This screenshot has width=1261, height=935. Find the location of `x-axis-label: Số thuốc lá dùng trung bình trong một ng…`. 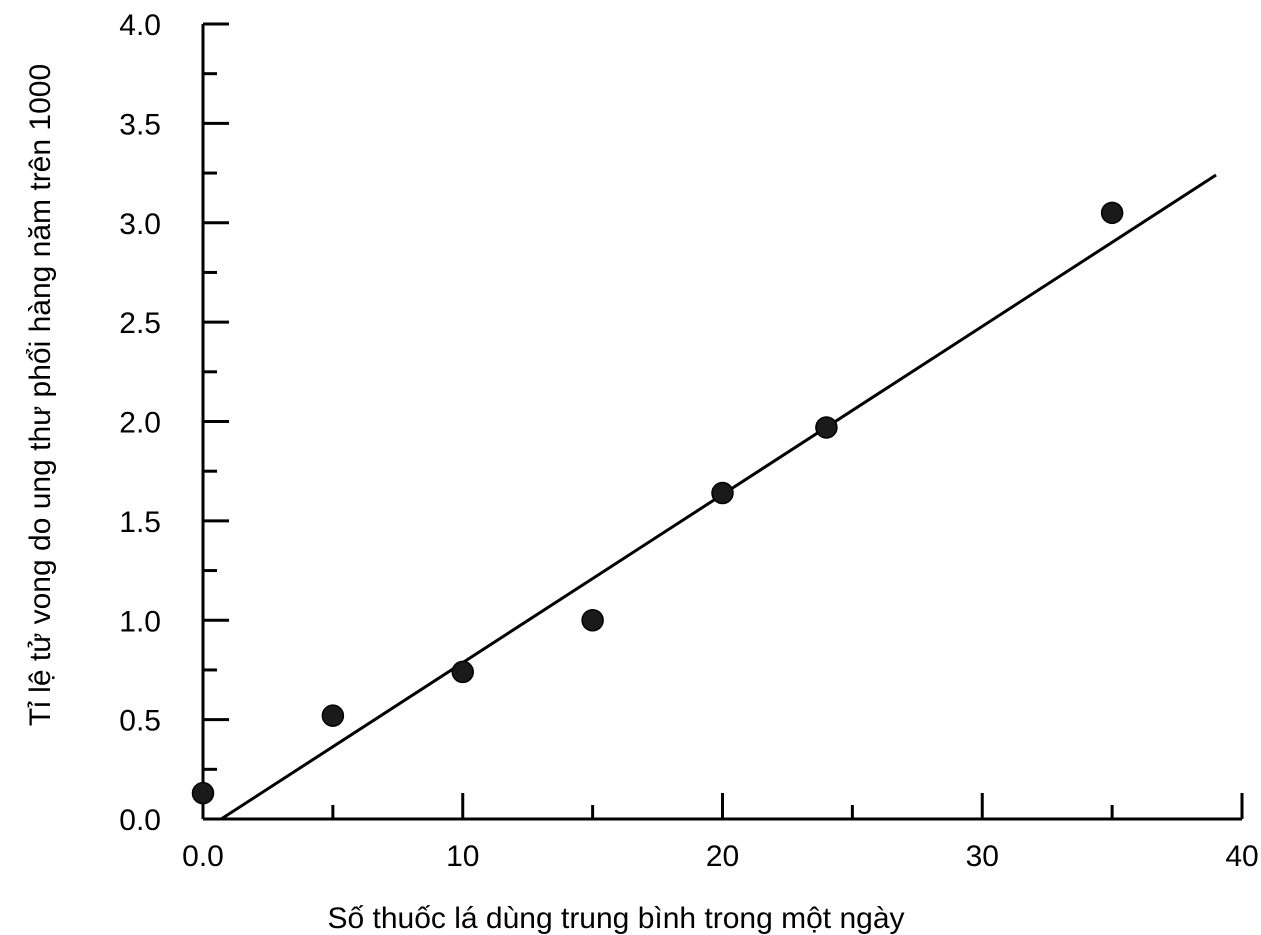

x-axis-label: Số thuốc lá dùng trung bình trong một ng… is located at coordinates (615, 918).